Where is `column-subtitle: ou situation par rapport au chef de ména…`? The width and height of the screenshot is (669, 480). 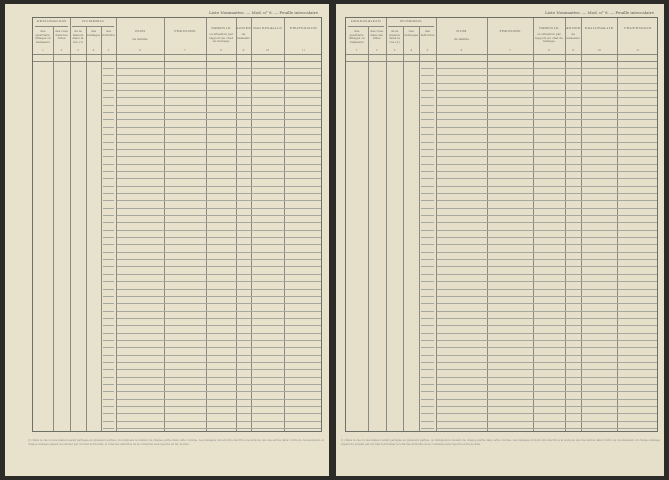
column-subtitle: ou situation par rapport au chef de ména… is located at coordinates (221, 38).